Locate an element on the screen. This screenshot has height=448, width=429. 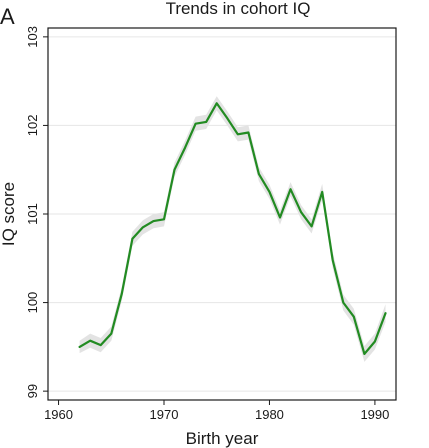
y-tick-label: 101 is located at coordinates (32, 214).